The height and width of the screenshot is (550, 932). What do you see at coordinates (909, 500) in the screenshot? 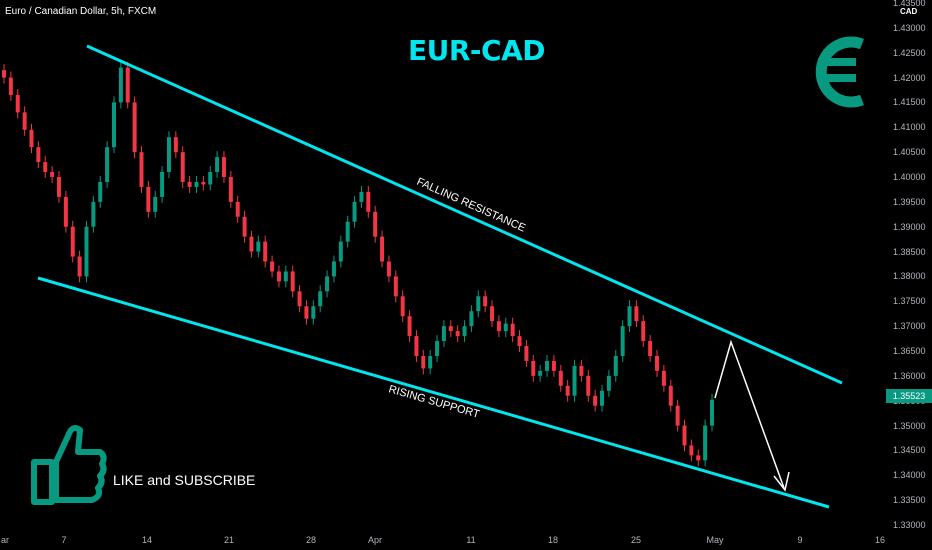
I see `y-tick-label: 1.33500` at bounding box center [909, 500].